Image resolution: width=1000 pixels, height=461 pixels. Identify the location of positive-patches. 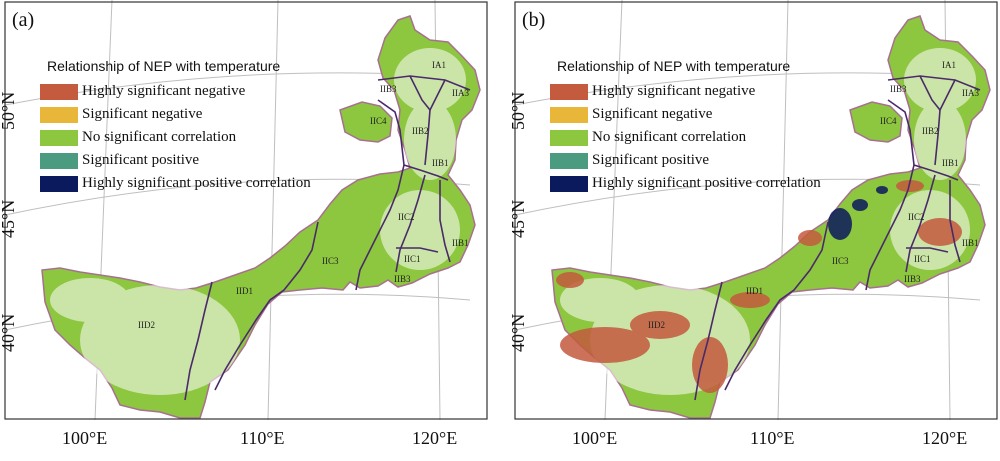
(858, 213).